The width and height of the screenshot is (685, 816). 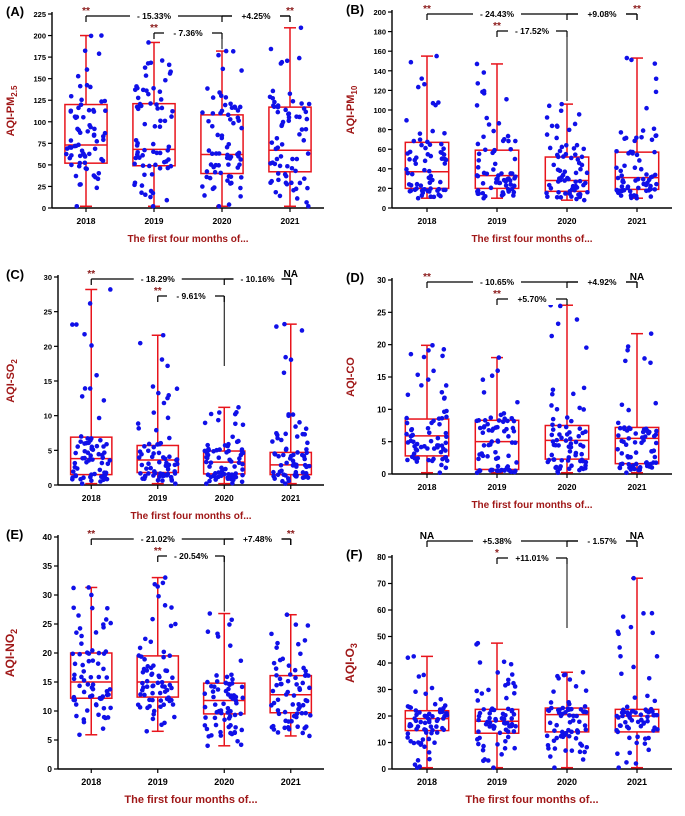 What do you see at coordinates (50, 450) in the screenshot?
I see `y-tick-label: 5` at bounding box center [50, 450].